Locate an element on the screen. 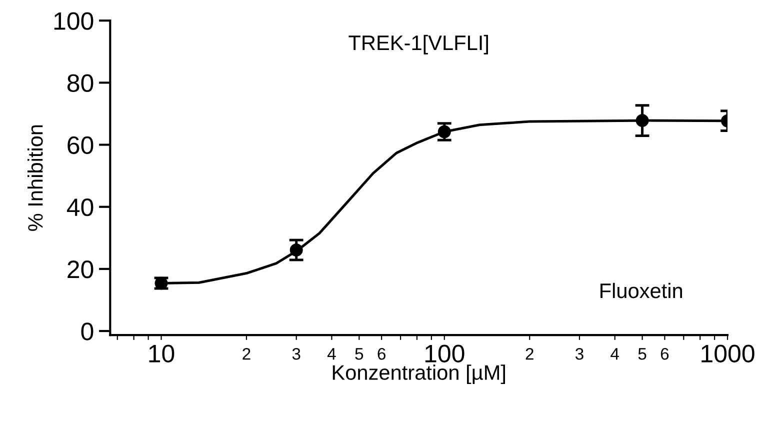 This screenshot has height=429, width=765. y-tick-label: 20 is located at coordinates (81, 269).